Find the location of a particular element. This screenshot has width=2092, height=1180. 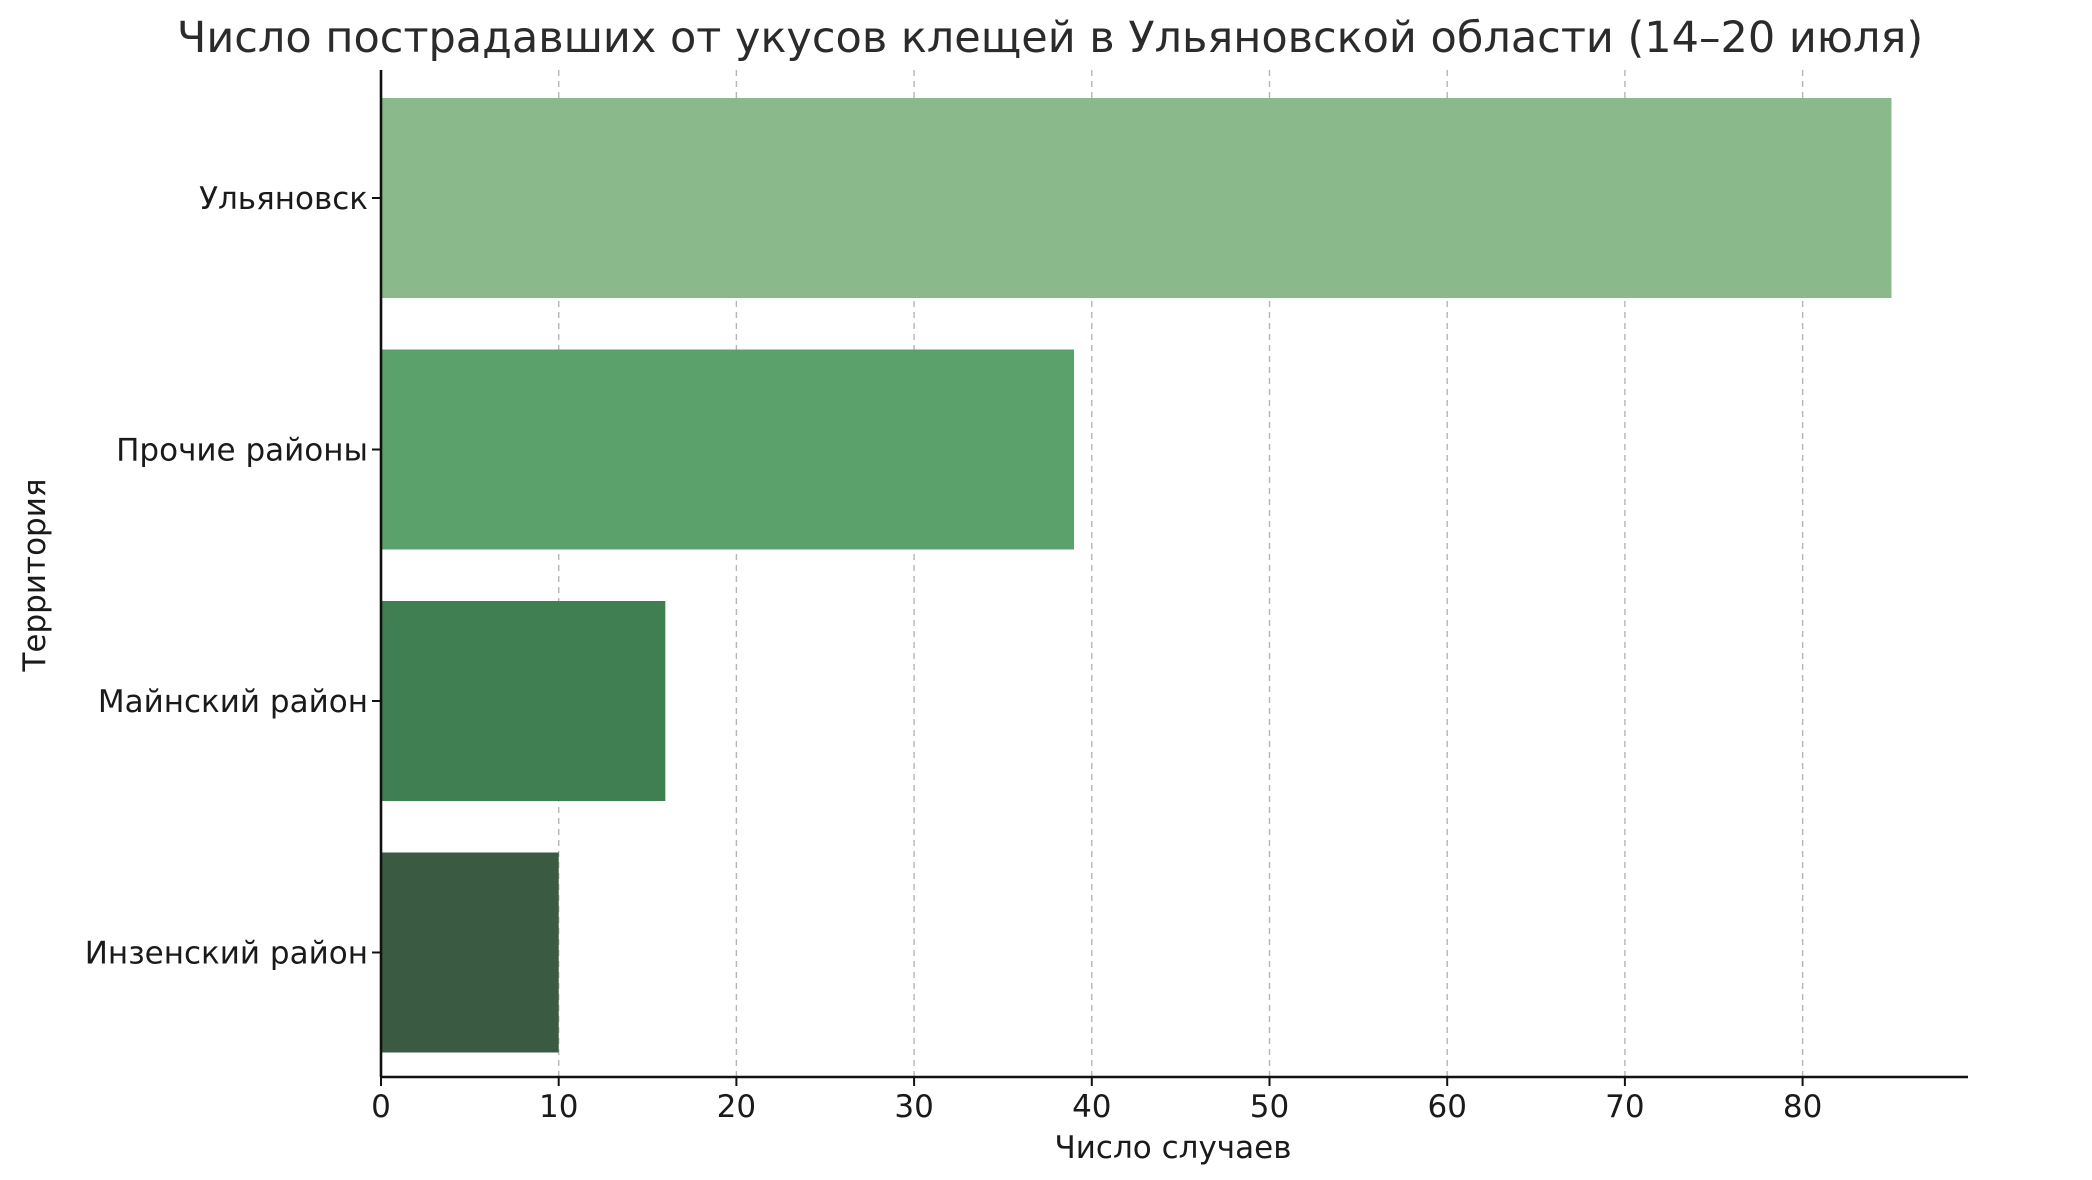

x-tick-label: 80 is located at coordinates (1802, 1107).